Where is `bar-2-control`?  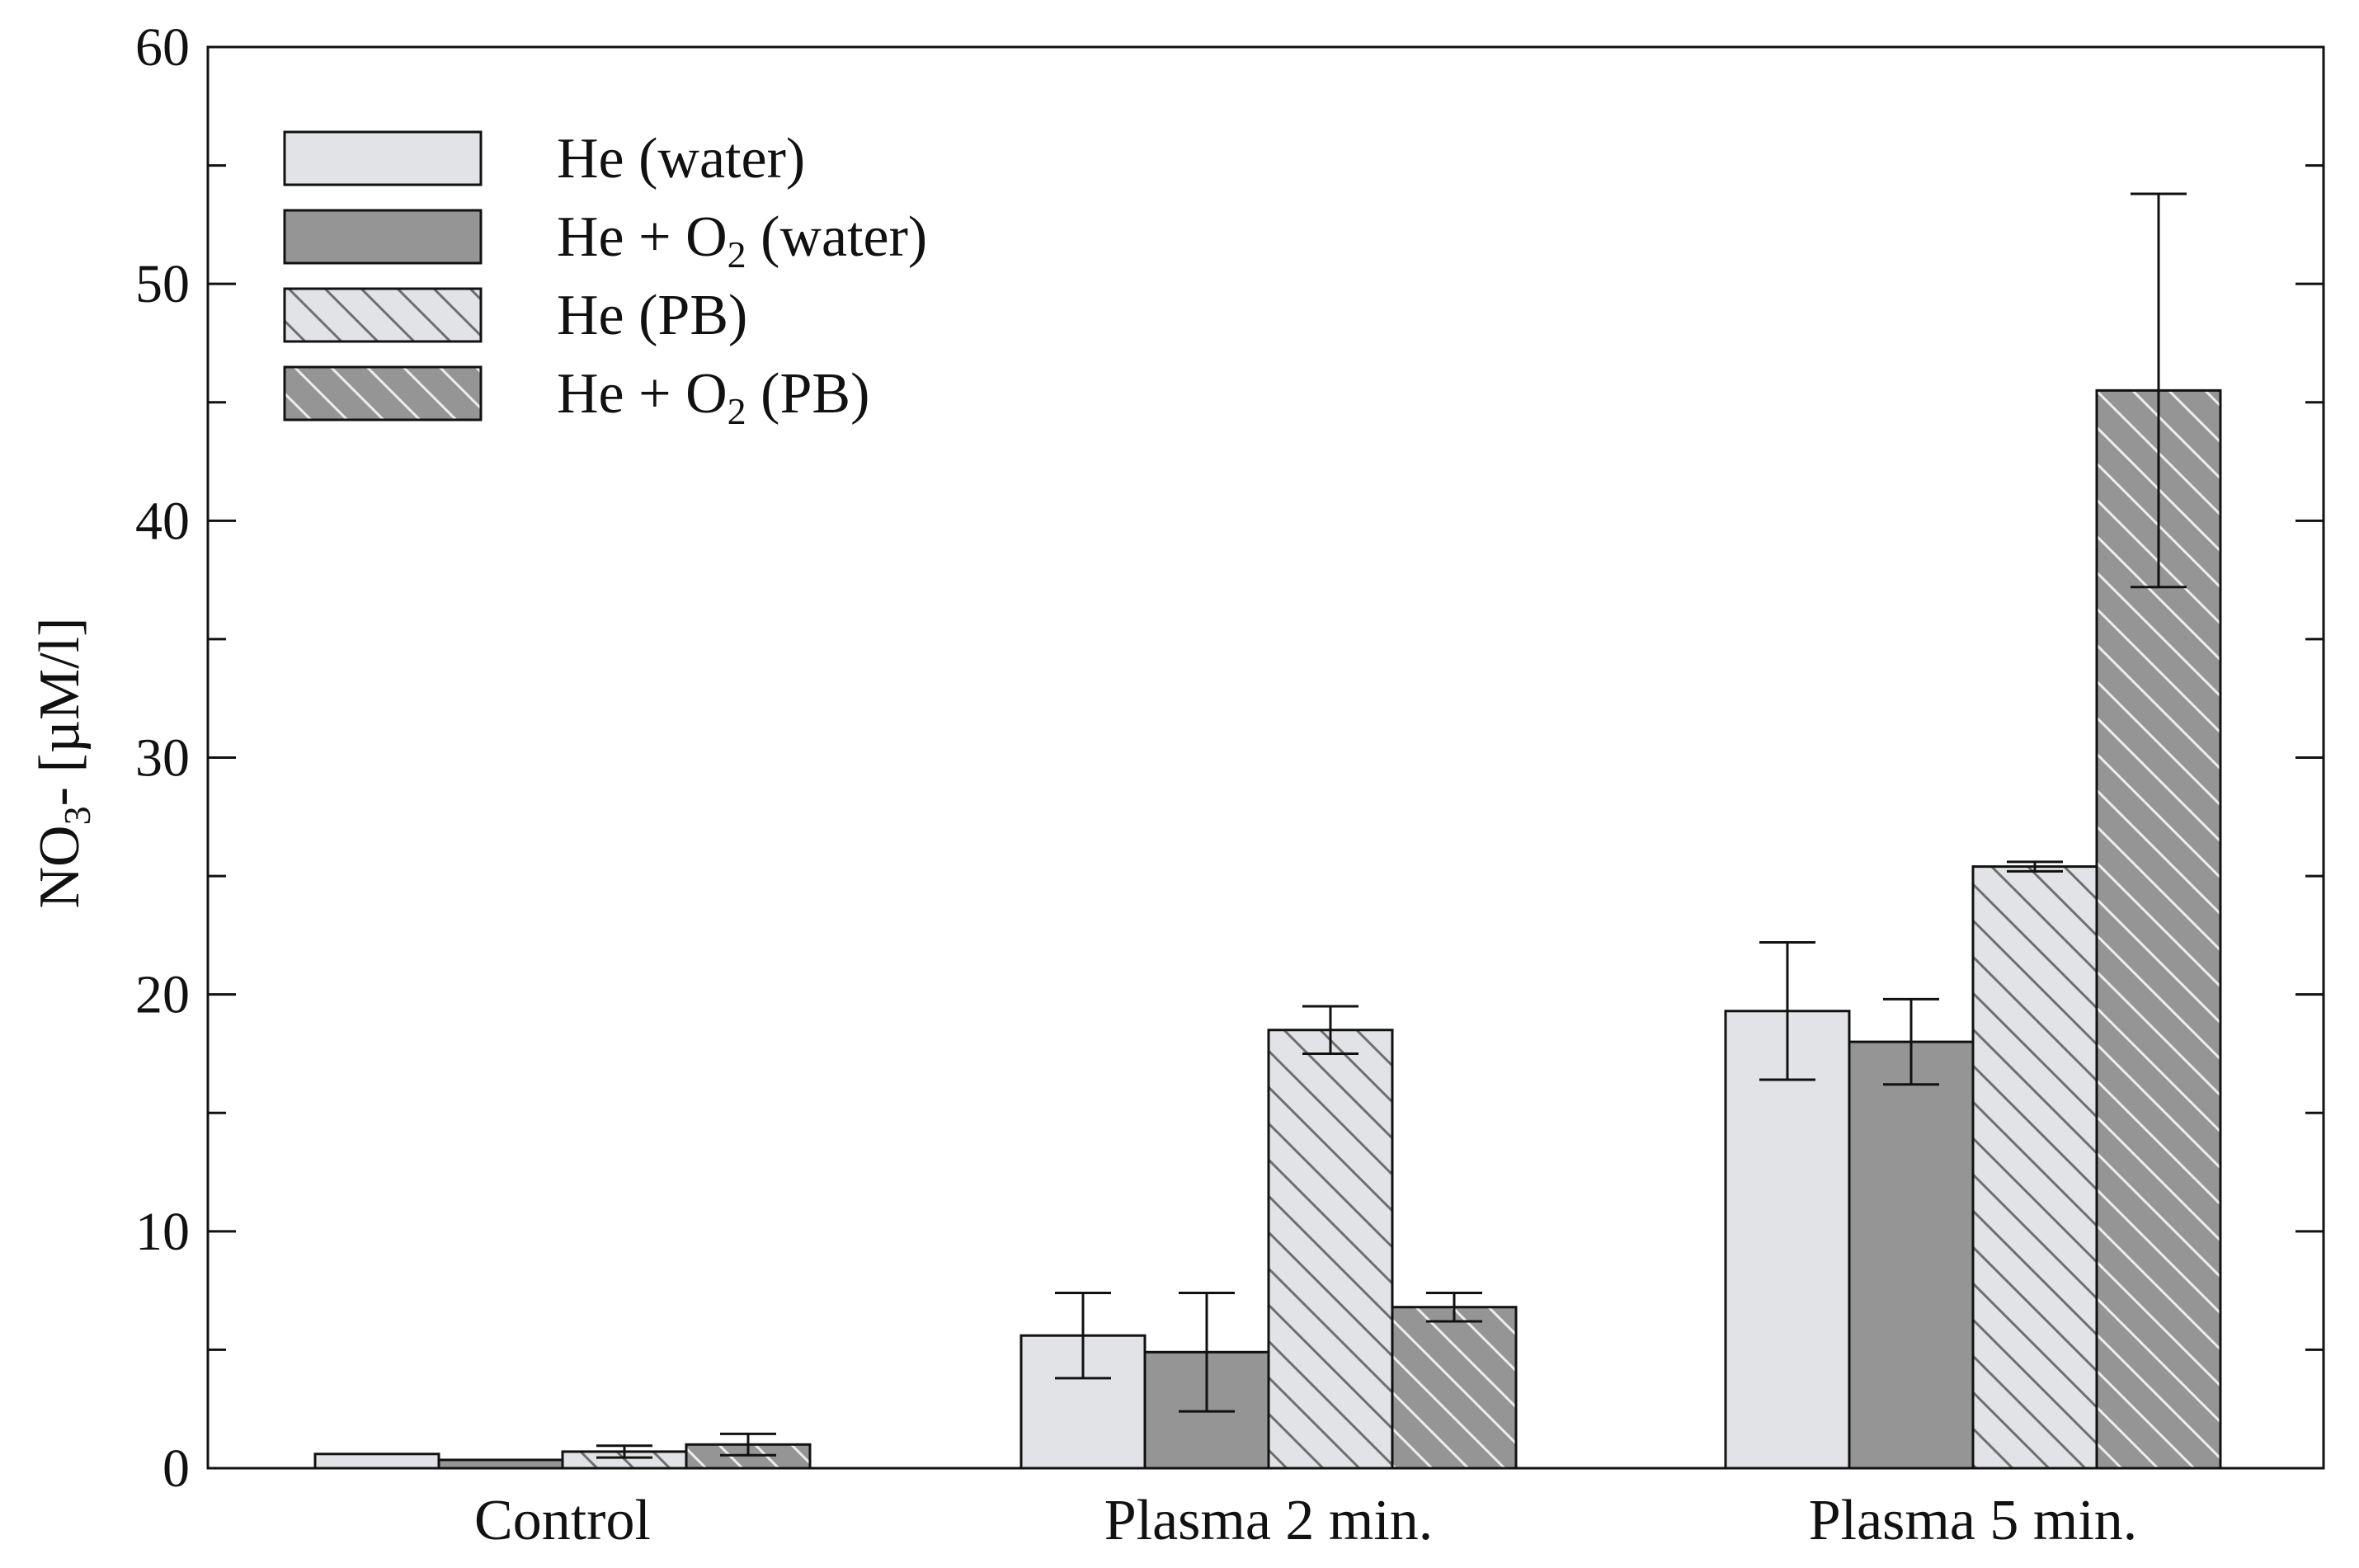
bar-2-control is located at coordinates (500, 1464).